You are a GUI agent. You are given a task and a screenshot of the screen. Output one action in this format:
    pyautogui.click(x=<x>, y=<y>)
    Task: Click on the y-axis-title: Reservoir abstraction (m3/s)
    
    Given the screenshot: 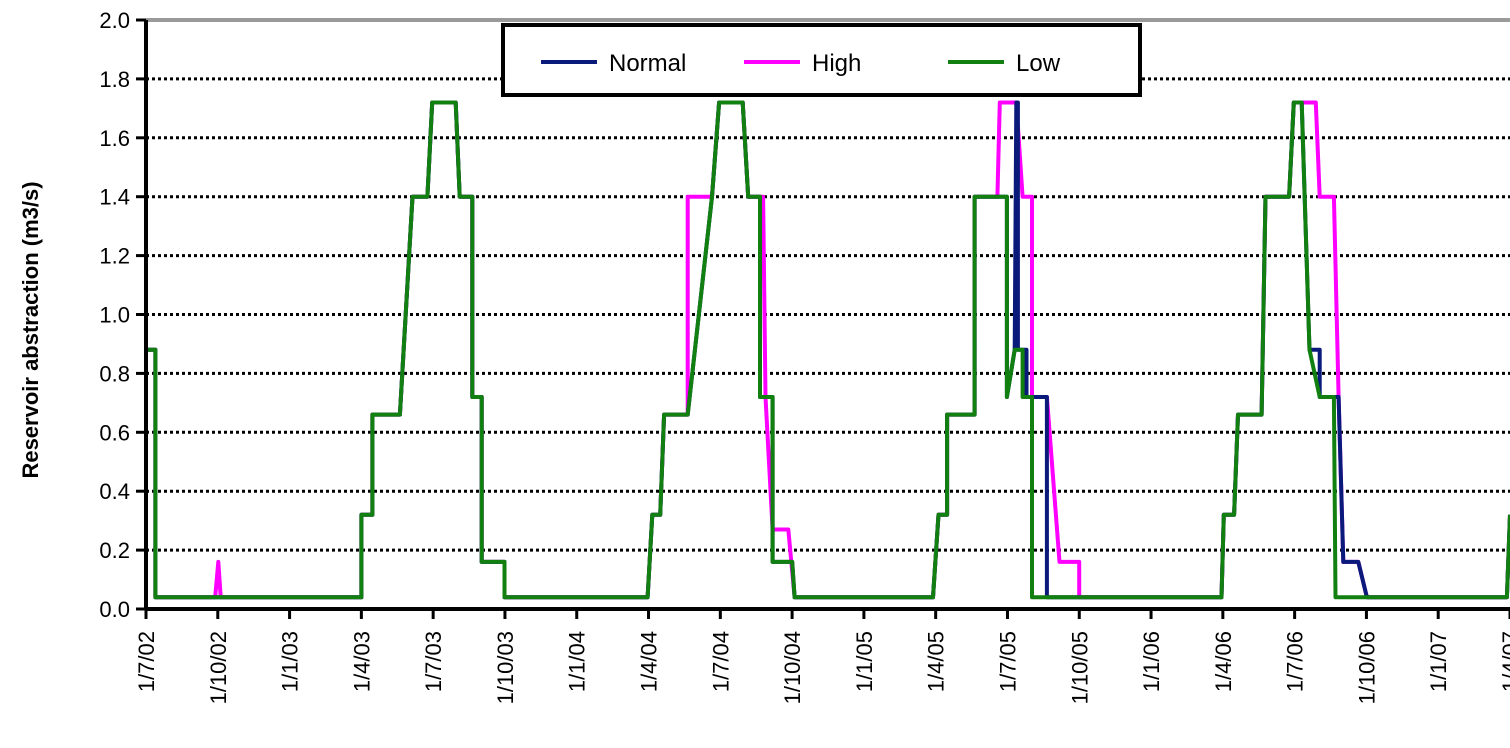 What is the action you would take?
    pyautogui.click(x=30, y=329)
    